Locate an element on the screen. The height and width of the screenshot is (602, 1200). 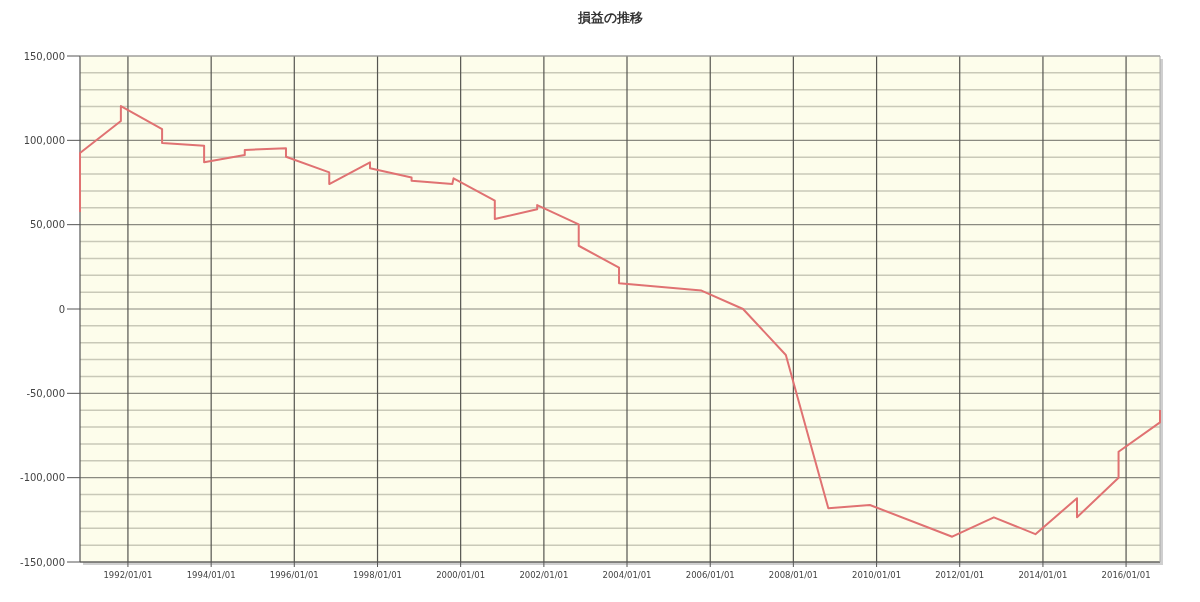
x-tick-label: 2014/01/01 is located at coordinates (1043, 575).